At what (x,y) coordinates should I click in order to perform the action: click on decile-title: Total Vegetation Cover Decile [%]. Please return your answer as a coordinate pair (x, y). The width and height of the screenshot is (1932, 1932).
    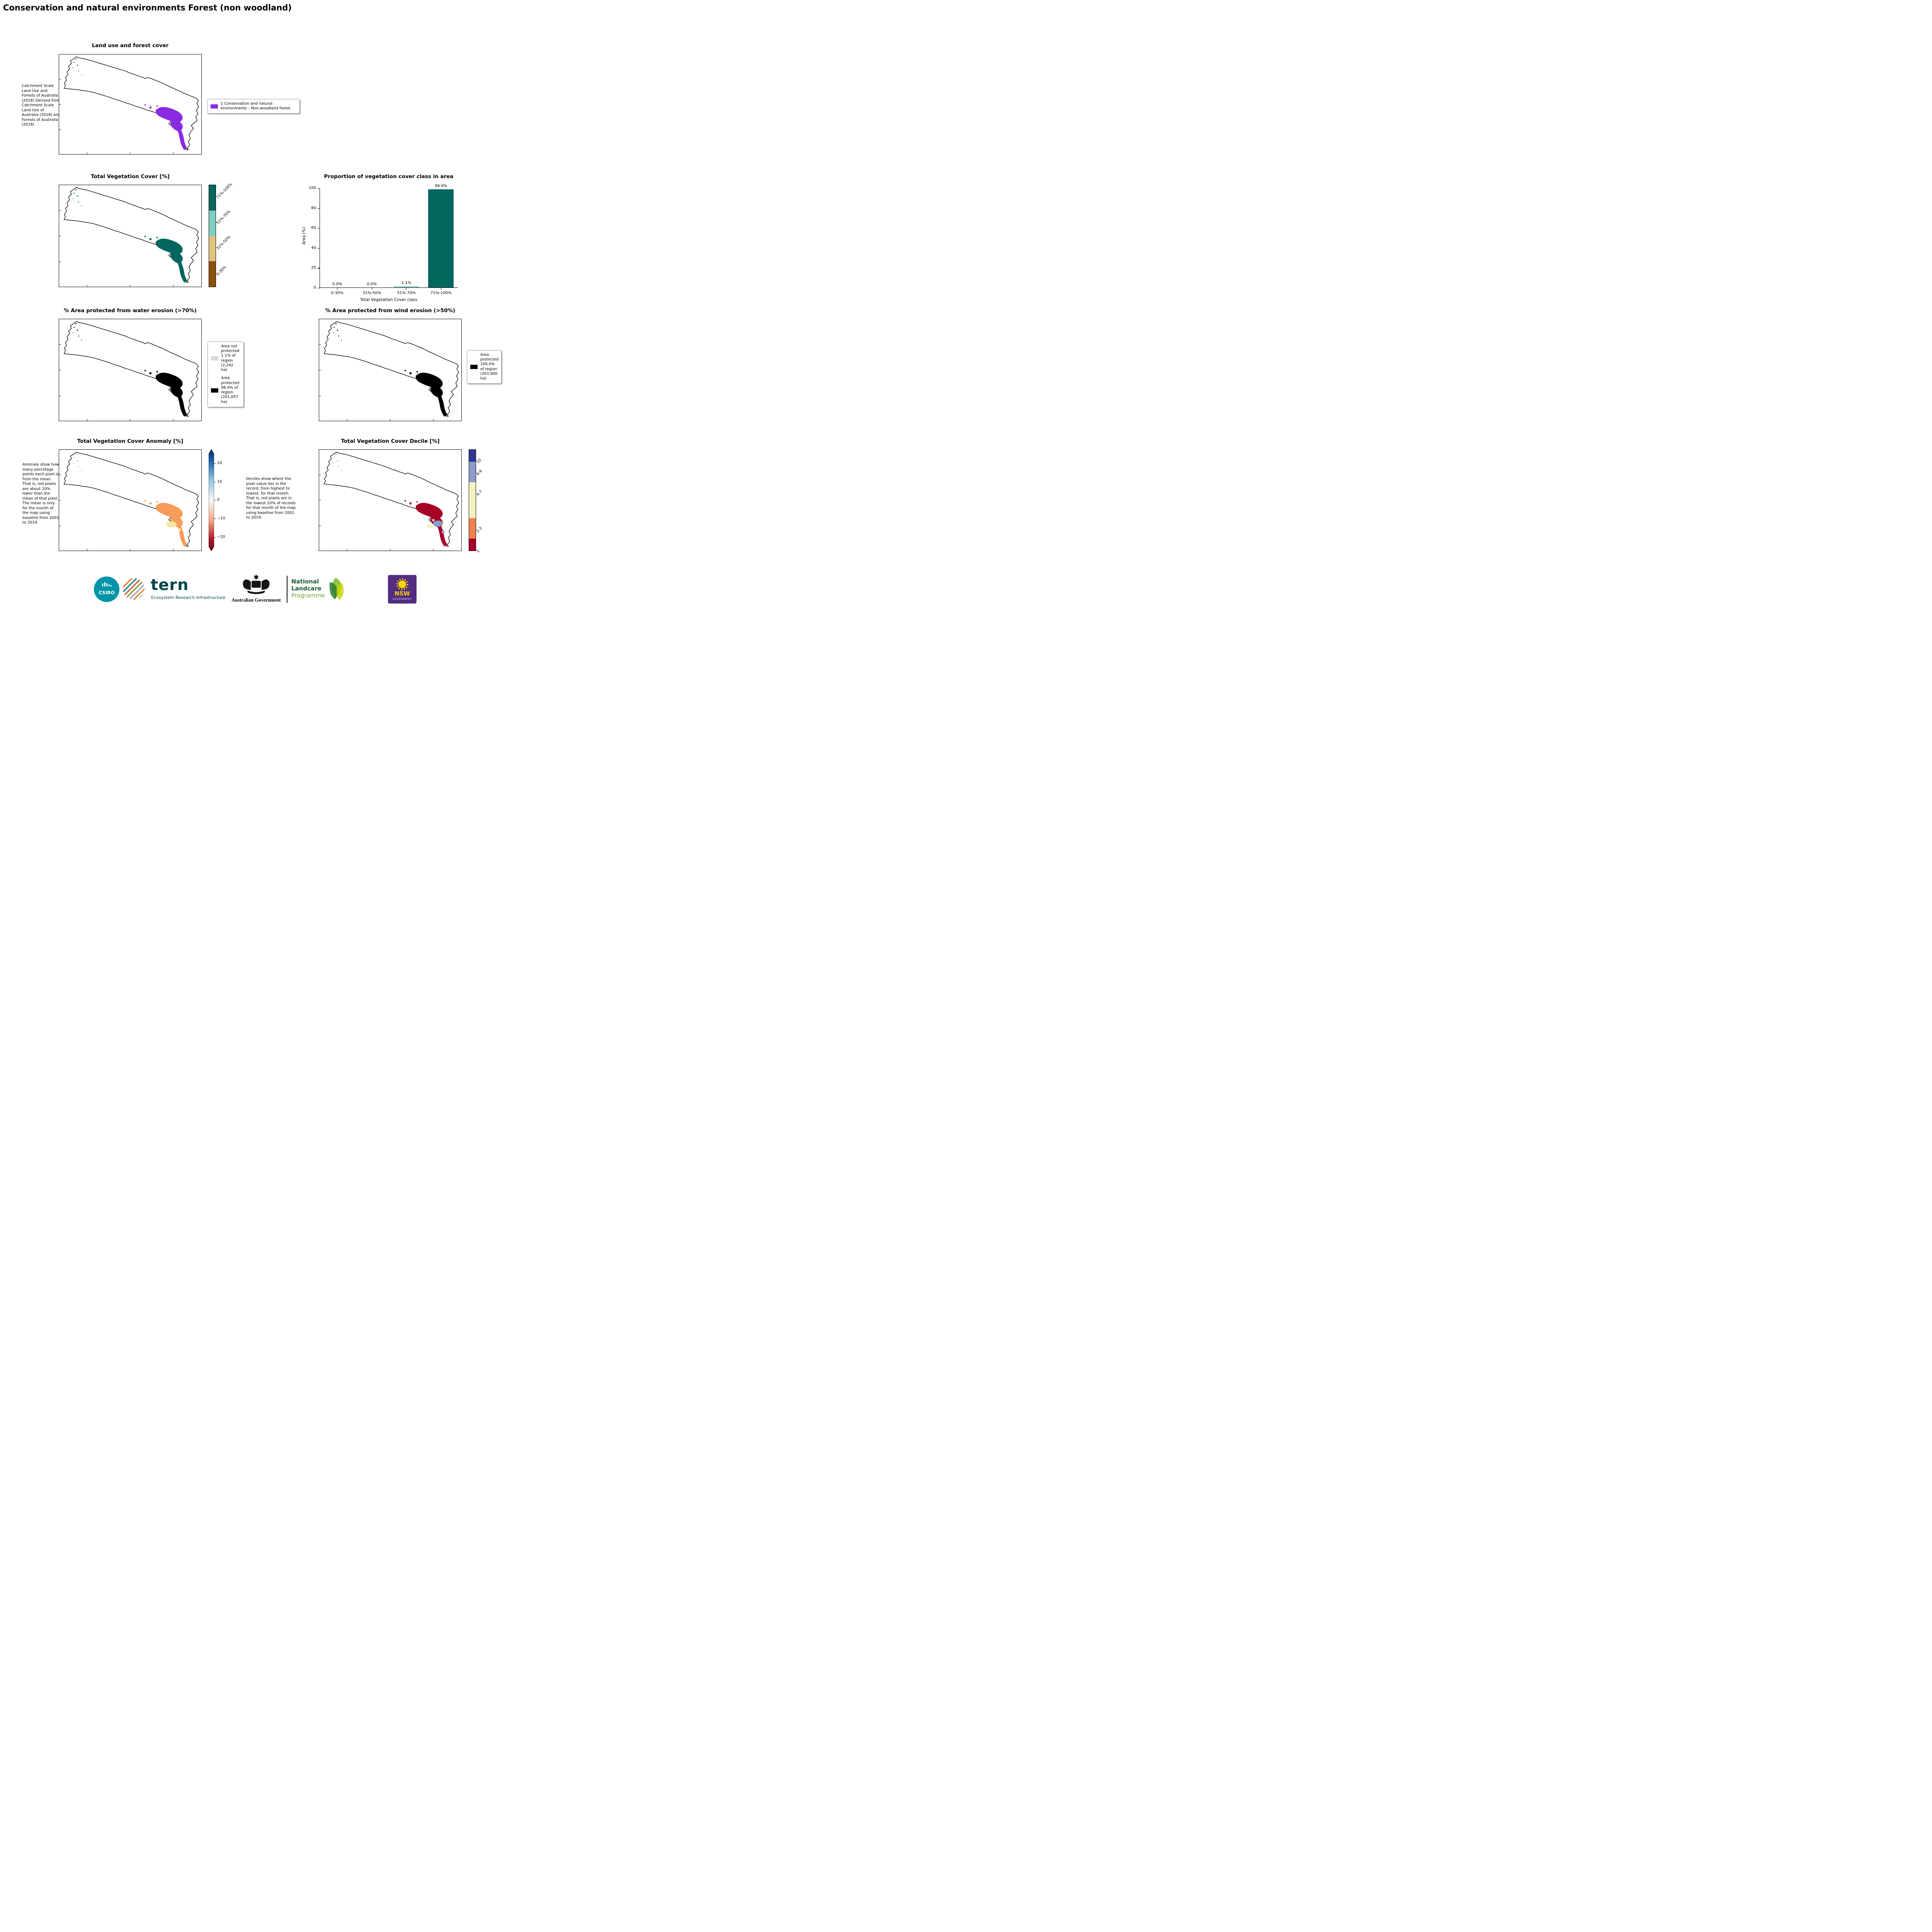
    Looking at the image, I should click on (390, 441).